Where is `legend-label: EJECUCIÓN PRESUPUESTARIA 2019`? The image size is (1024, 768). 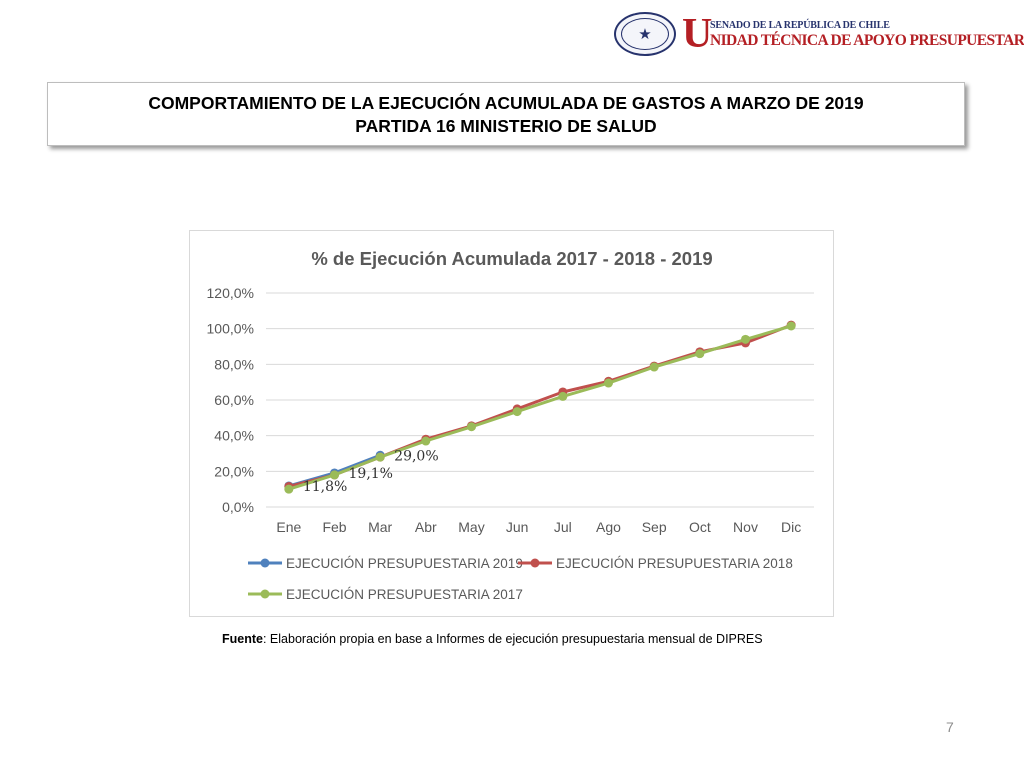
legend-label: EJECUCIÓN PRESUPUESTARIA 2019 is located at coordinates (404, 563).